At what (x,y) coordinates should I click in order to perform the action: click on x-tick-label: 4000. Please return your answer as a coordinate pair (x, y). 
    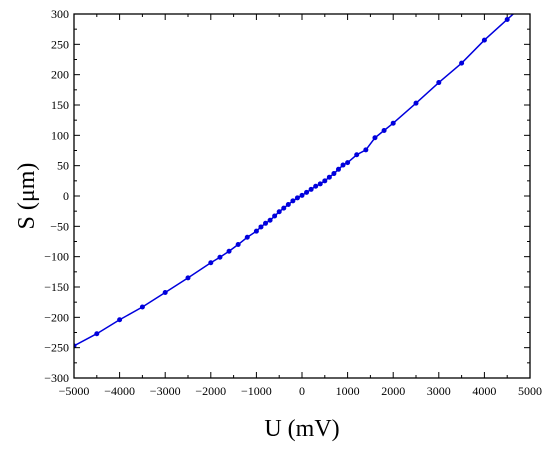
    Looking at the image, I should click on (484, 391).